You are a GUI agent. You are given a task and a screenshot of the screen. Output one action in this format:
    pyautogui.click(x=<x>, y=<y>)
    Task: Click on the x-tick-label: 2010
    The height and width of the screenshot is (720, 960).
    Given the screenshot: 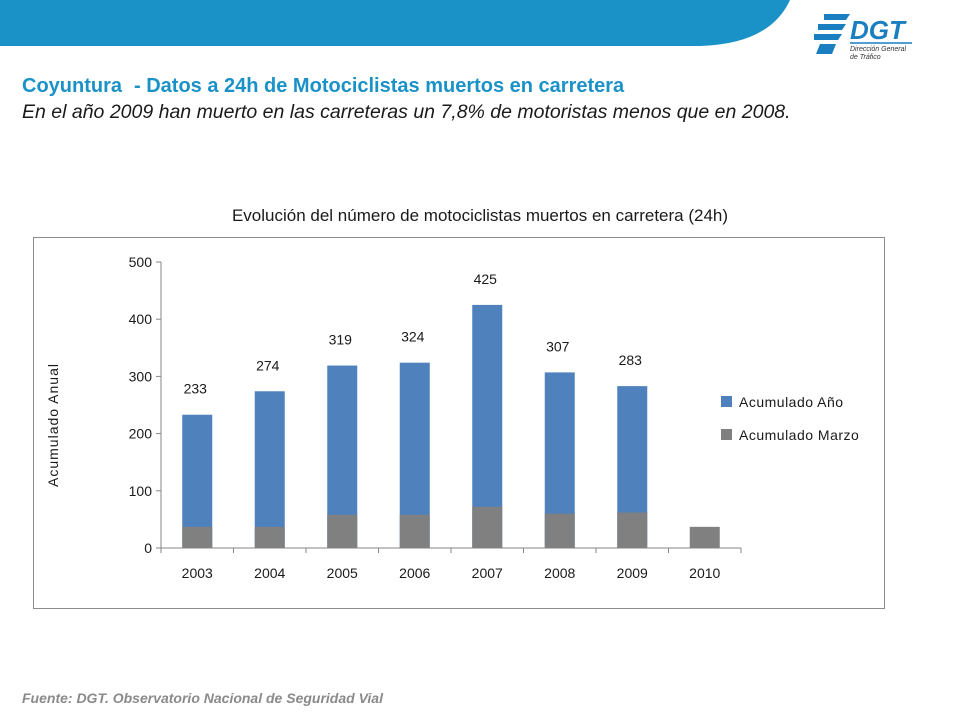 What is the action you would take?
    pyautogui.click(x=704, y=573)
    